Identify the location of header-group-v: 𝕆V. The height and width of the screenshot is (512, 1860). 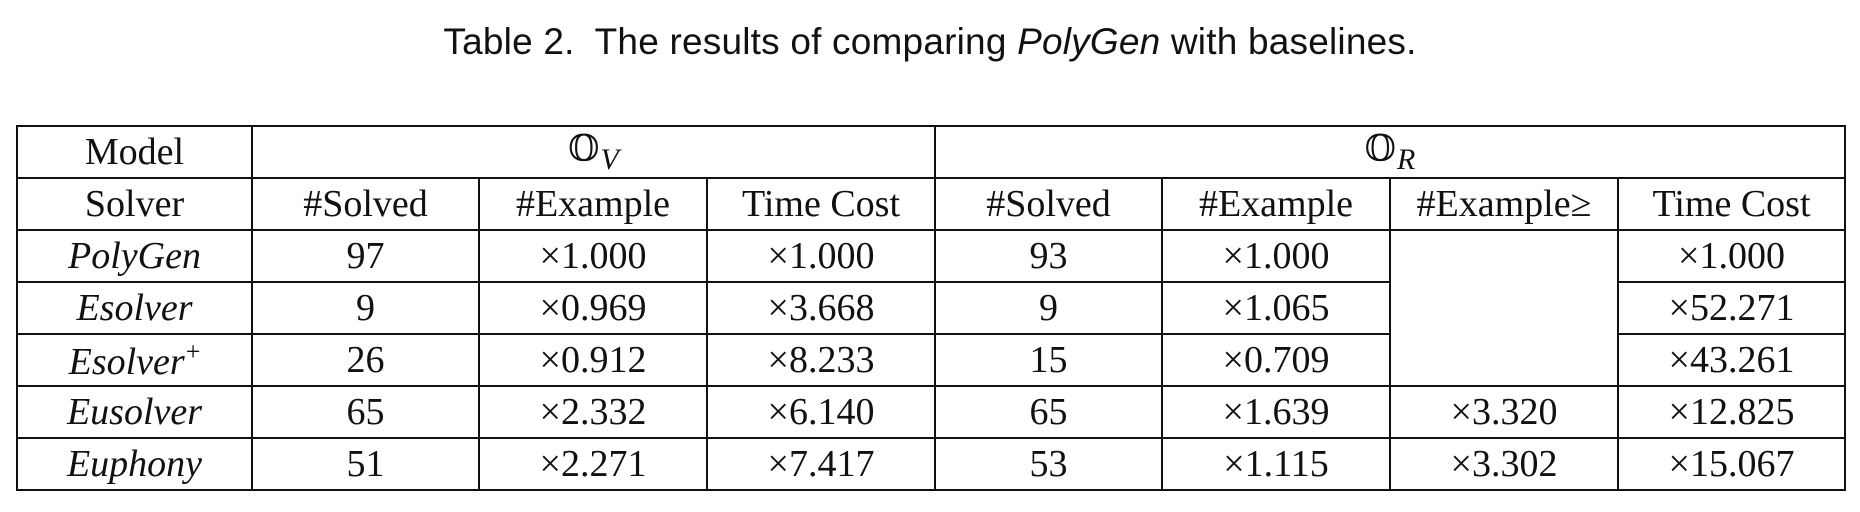
(593, 152).